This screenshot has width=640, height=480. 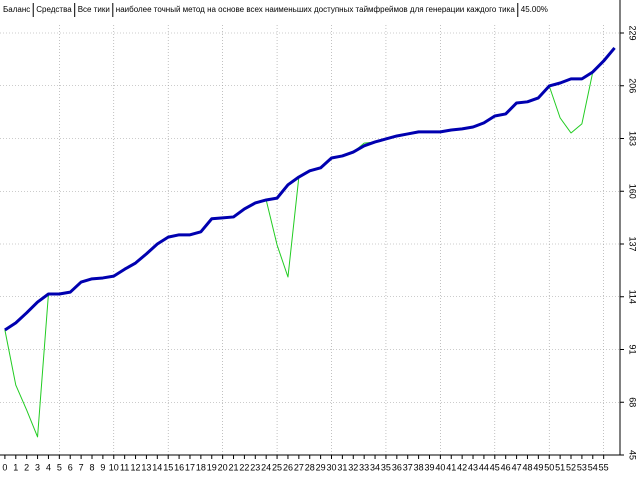 I want to click on x-tick-label: 46, so click(x=506, y=467).